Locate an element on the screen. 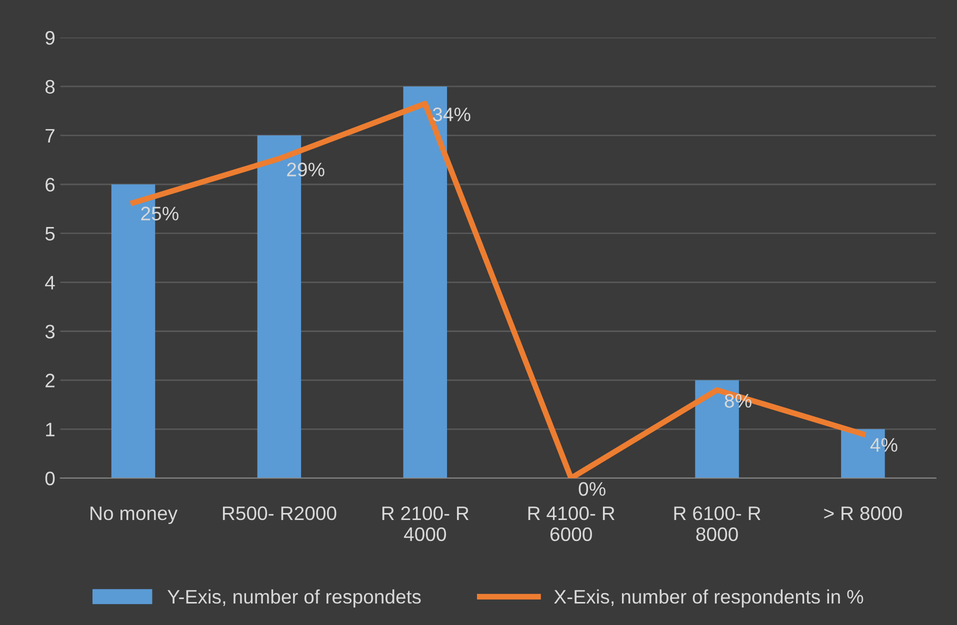 This screenshot has height=625, width=957. y-tick-label: 3 is located at coordinates (50, 331).